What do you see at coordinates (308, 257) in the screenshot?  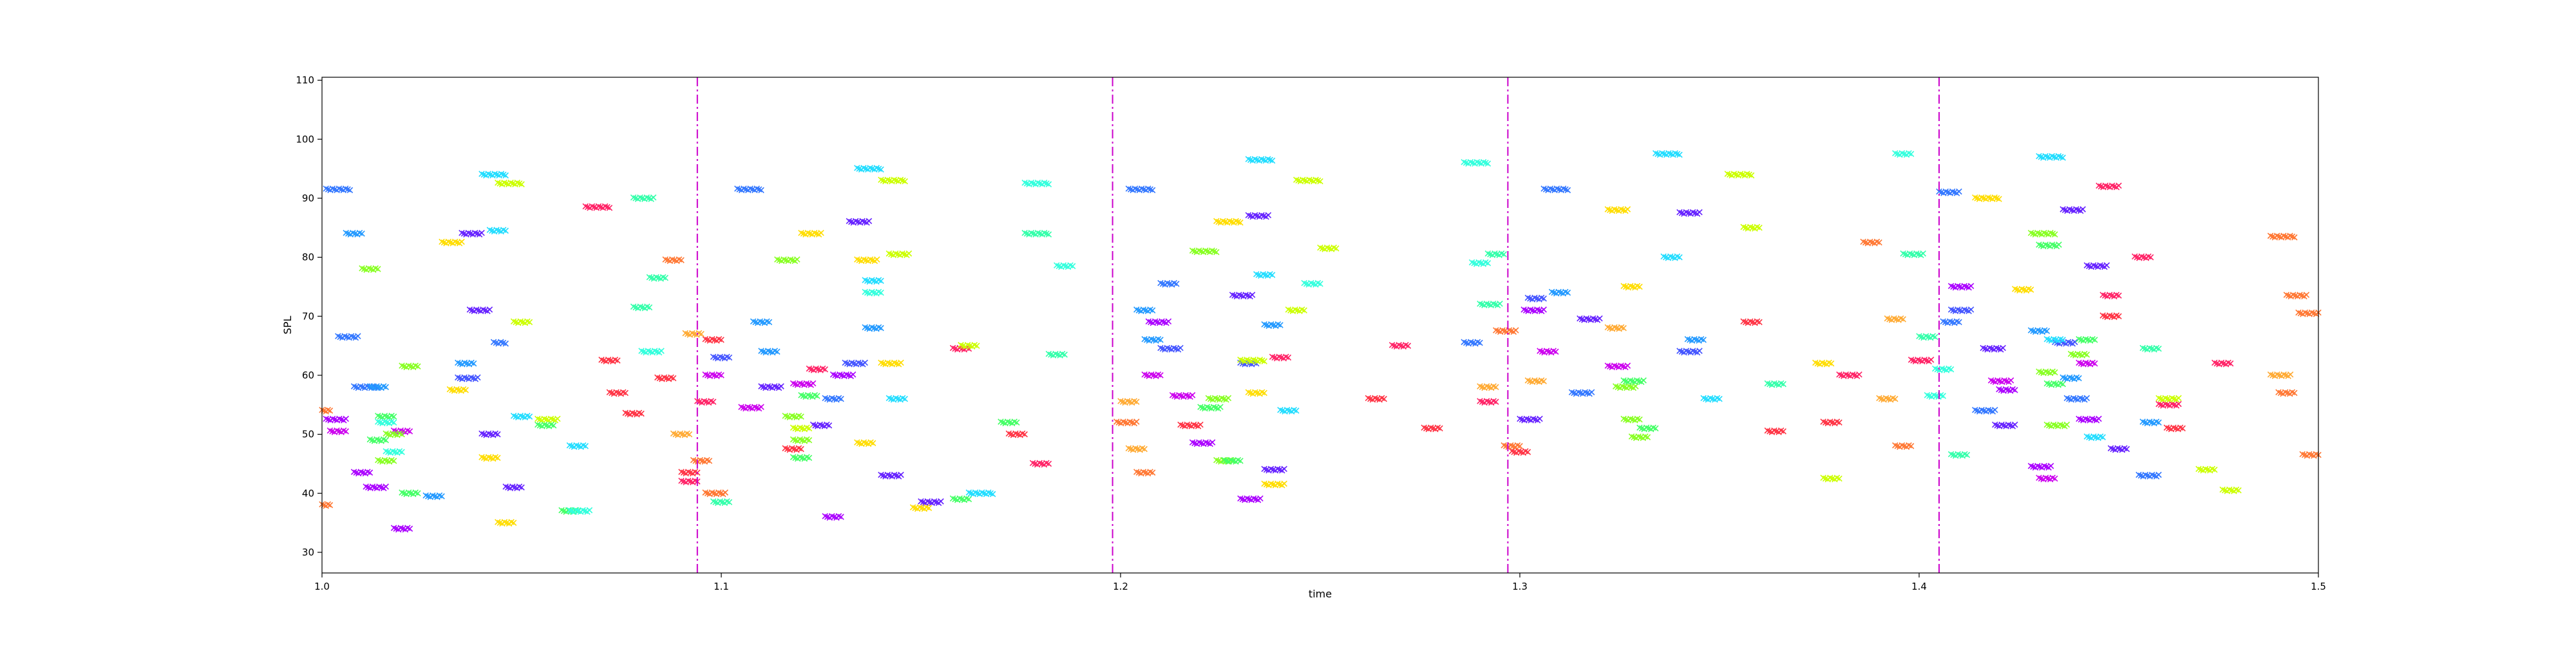 I see `y-tick-label: 80` at bounding box center [308, 257].